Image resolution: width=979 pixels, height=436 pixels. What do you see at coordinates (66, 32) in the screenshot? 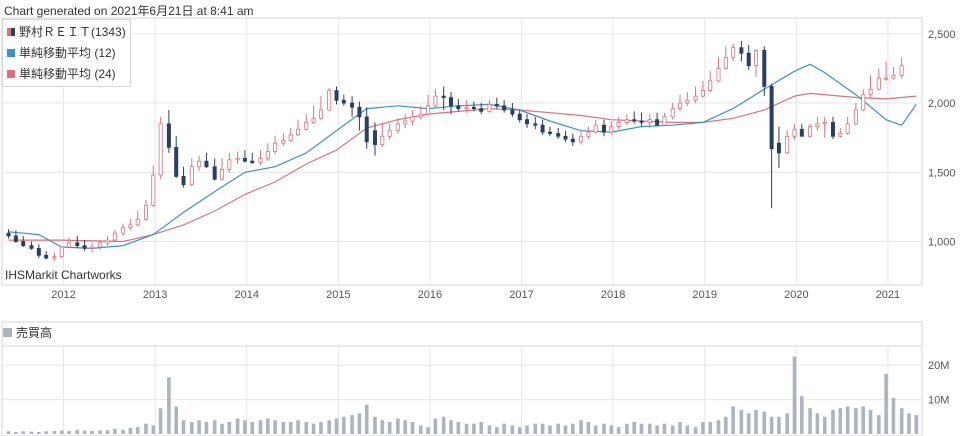
I see `legend-item-price: 野村ＲＥＩＴ(1343)` at bounding box center [66, 32].